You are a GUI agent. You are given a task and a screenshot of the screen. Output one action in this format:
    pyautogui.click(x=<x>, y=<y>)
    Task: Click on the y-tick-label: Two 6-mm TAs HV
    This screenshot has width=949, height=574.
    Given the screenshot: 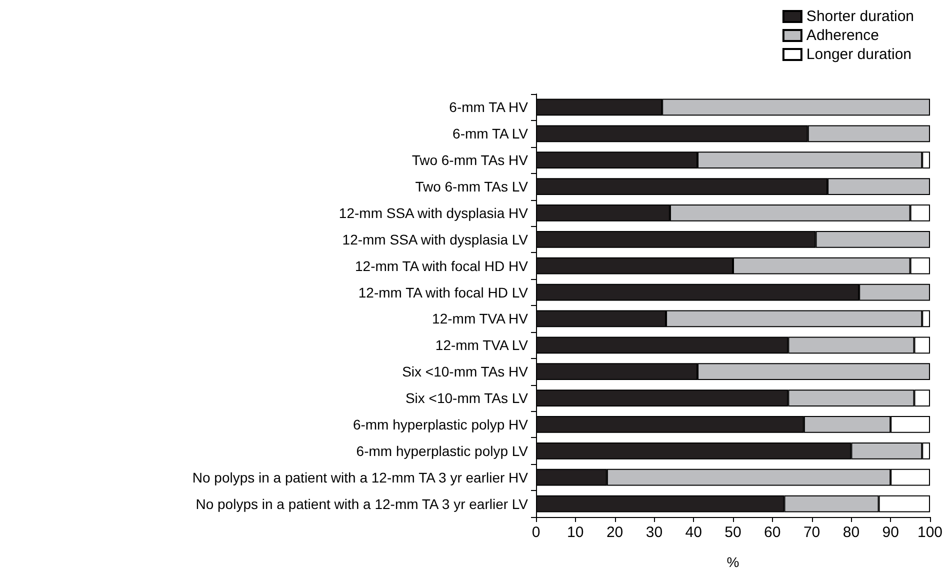 What is the action you would take?
    pyautogui.click(x=470, y=160)
    